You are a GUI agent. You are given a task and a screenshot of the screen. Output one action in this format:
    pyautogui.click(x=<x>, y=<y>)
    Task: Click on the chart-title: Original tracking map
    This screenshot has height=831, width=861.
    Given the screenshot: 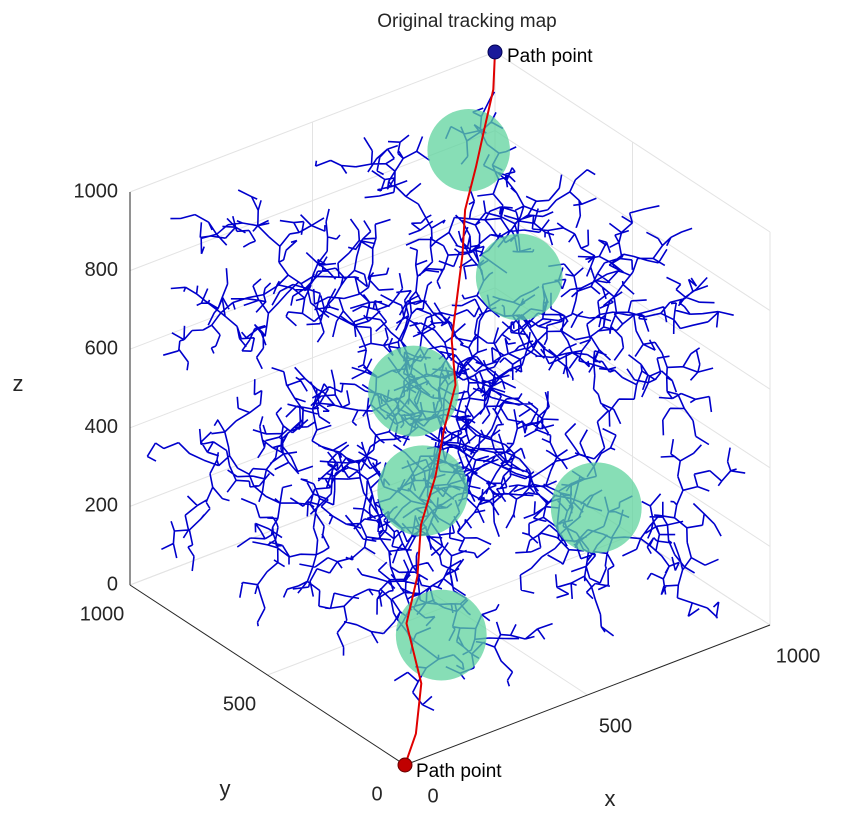 What is the action you would take?
    pyautogui.click(x=467, y=21)
    